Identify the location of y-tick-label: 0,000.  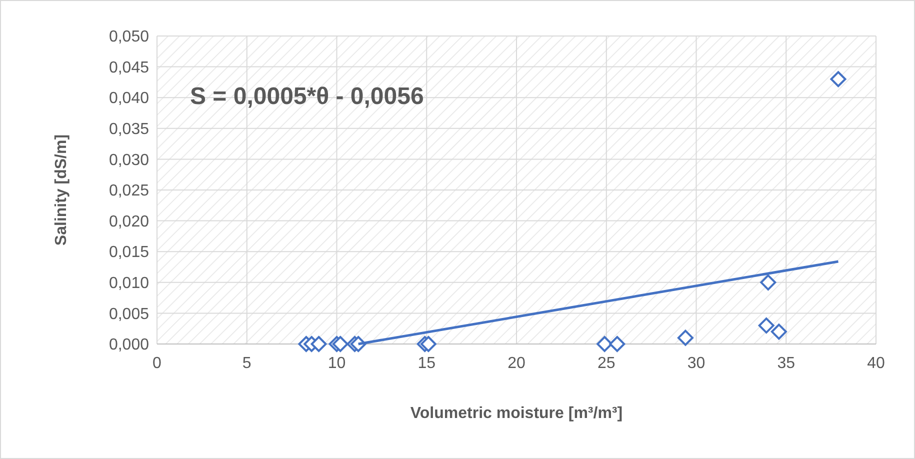
(129, 345).